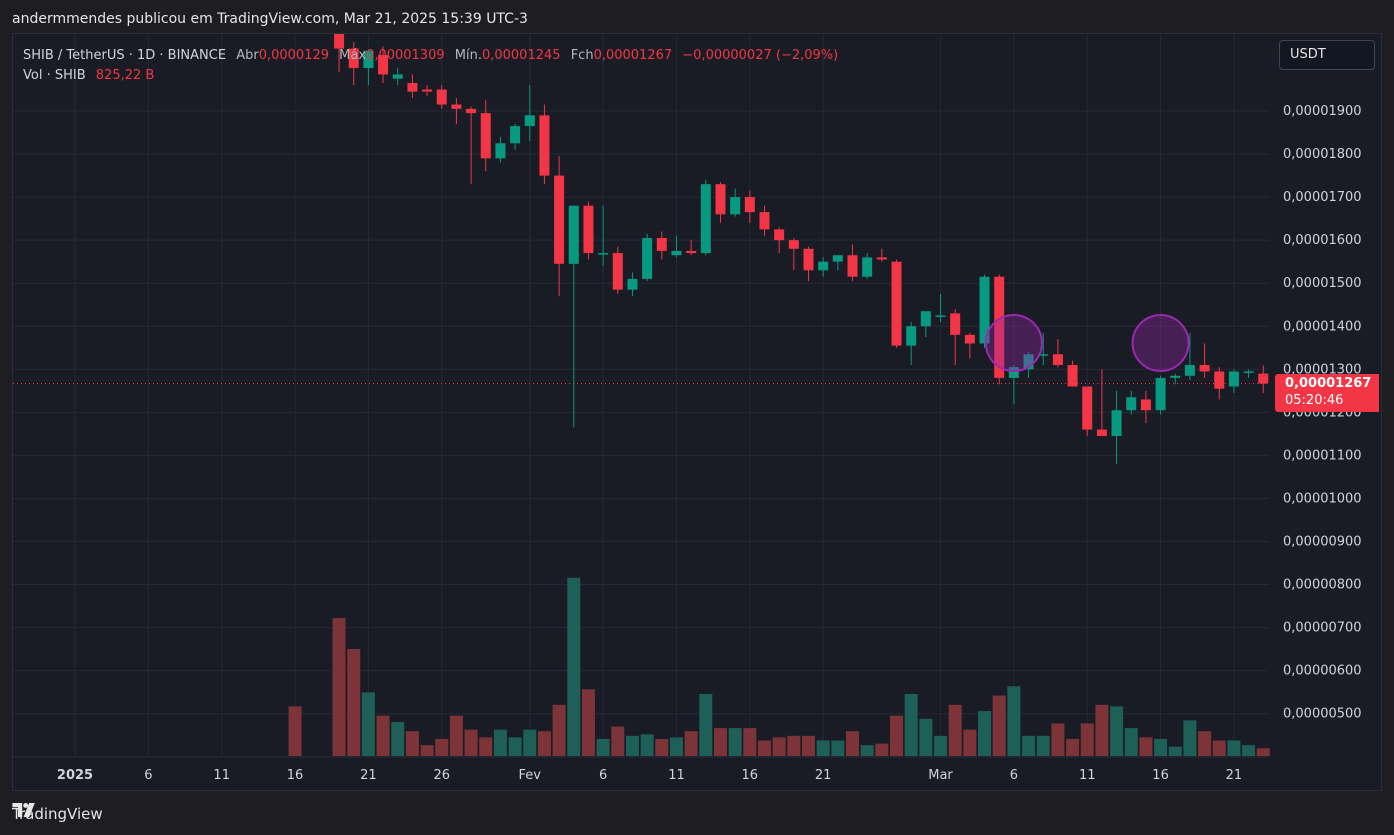 This screenshot has width=1394, height=835. What do you see at coordinates (125, 75) in the screenshot?
I see `legend-volume-value: 825,22 B` at bounding box center [125, 75].